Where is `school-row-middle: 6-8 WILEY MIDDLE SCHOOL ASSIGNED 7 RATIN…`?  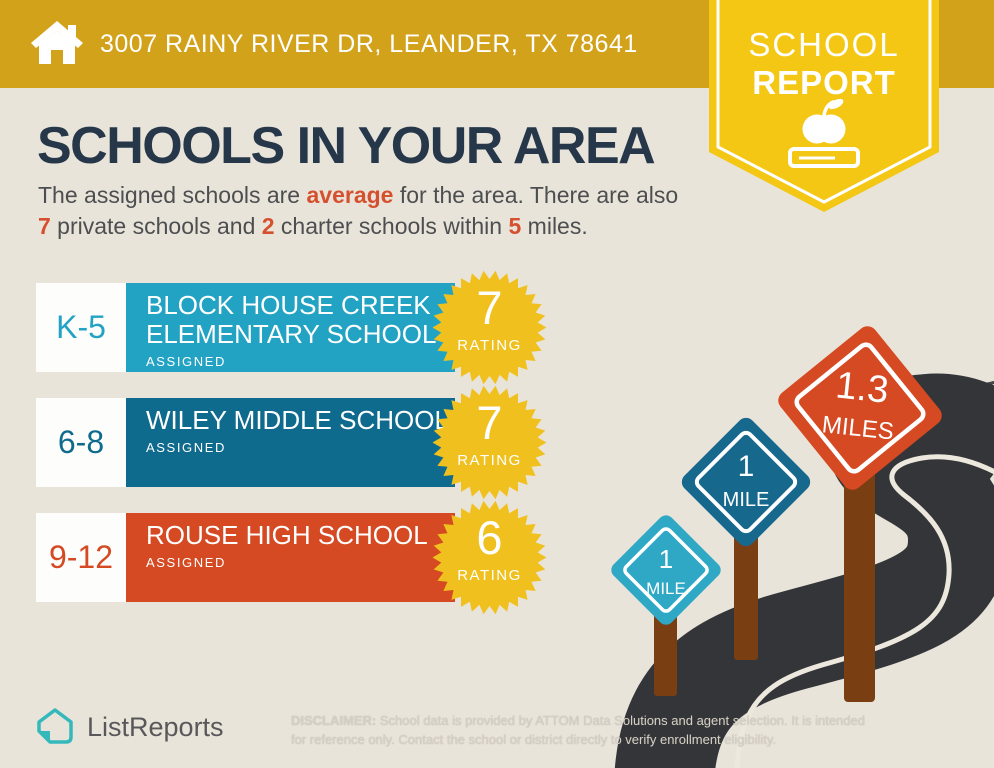 school-row-middle: 6-8 WILEY MIDDLE SCHOOL ASSIGNED 7 RATIN… is located at coordinates (316, 442).